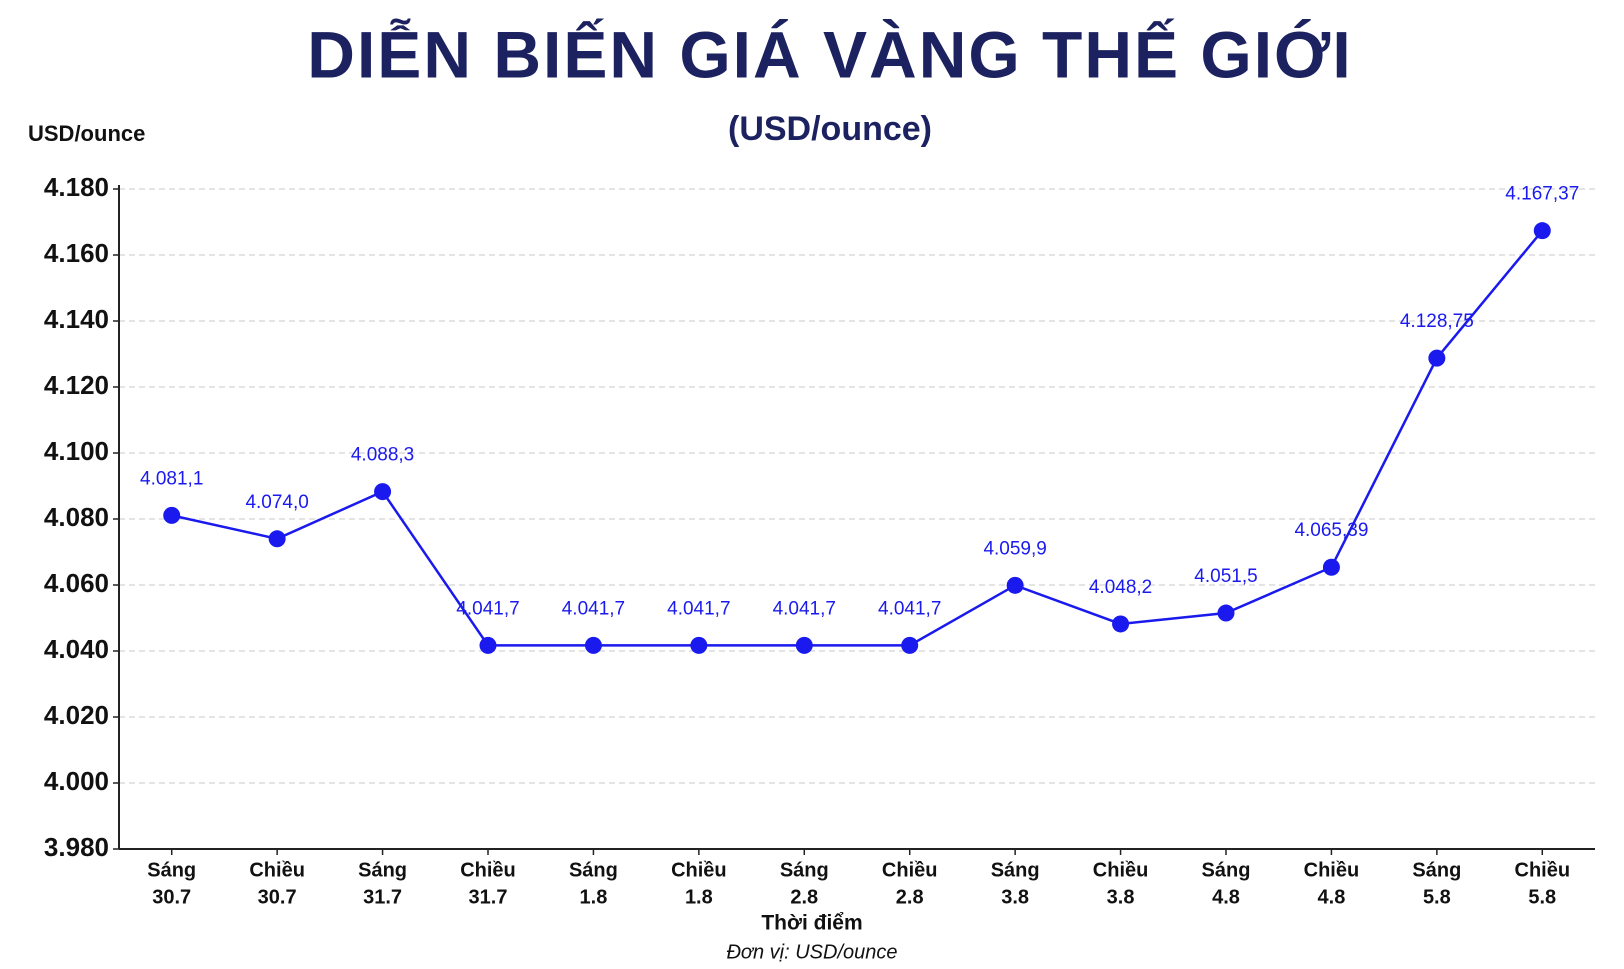  I want to click on y-tick-label: 4.040, so click(76, 649).